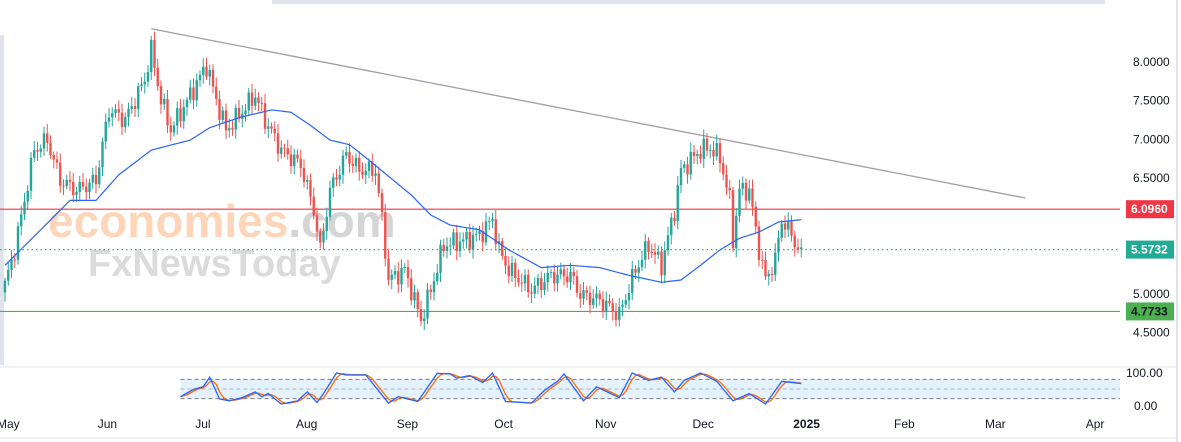 The width and height of the screenshot is (1181, 442). What do you see at coordinates (688, 2) in the screenshot?
I see `top-scrollbar` at bounding box center [688, 2].